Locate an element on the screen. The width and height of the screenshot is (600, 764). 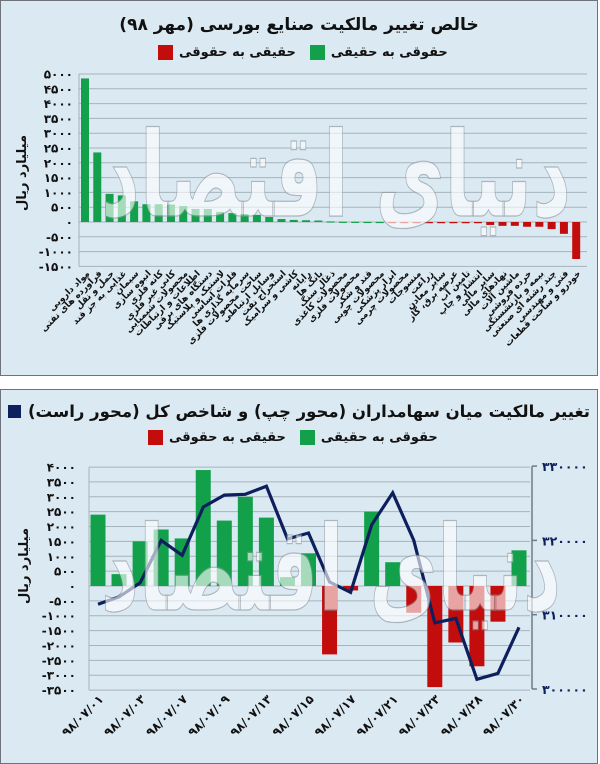
svg-text: دنیای اقتصاد is located at coordinates (336, 175).